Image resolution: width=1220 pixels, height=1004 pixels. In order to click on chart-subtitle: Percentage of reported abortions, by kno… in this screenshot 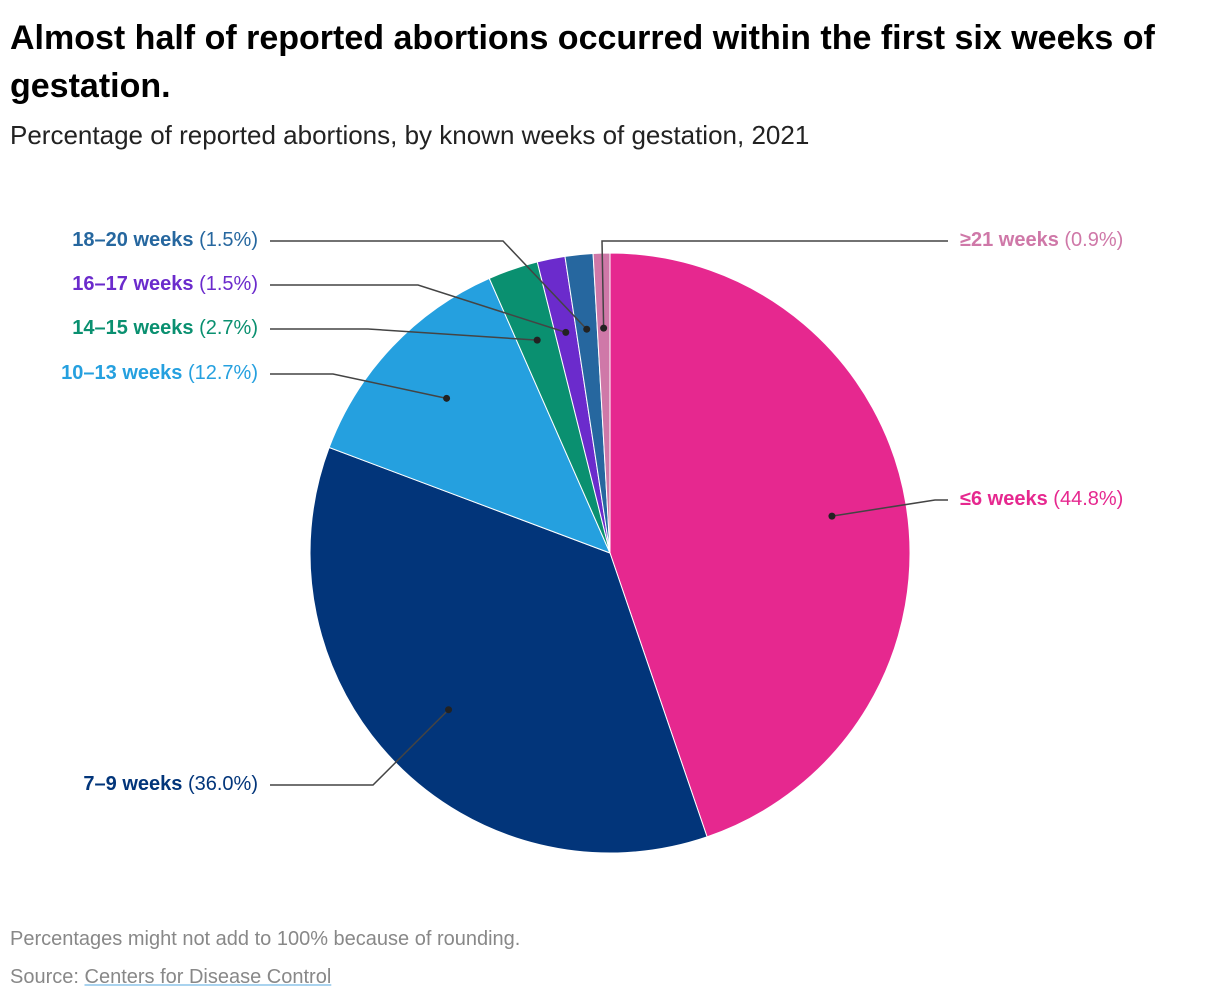, I will do `click(410, 135)`.